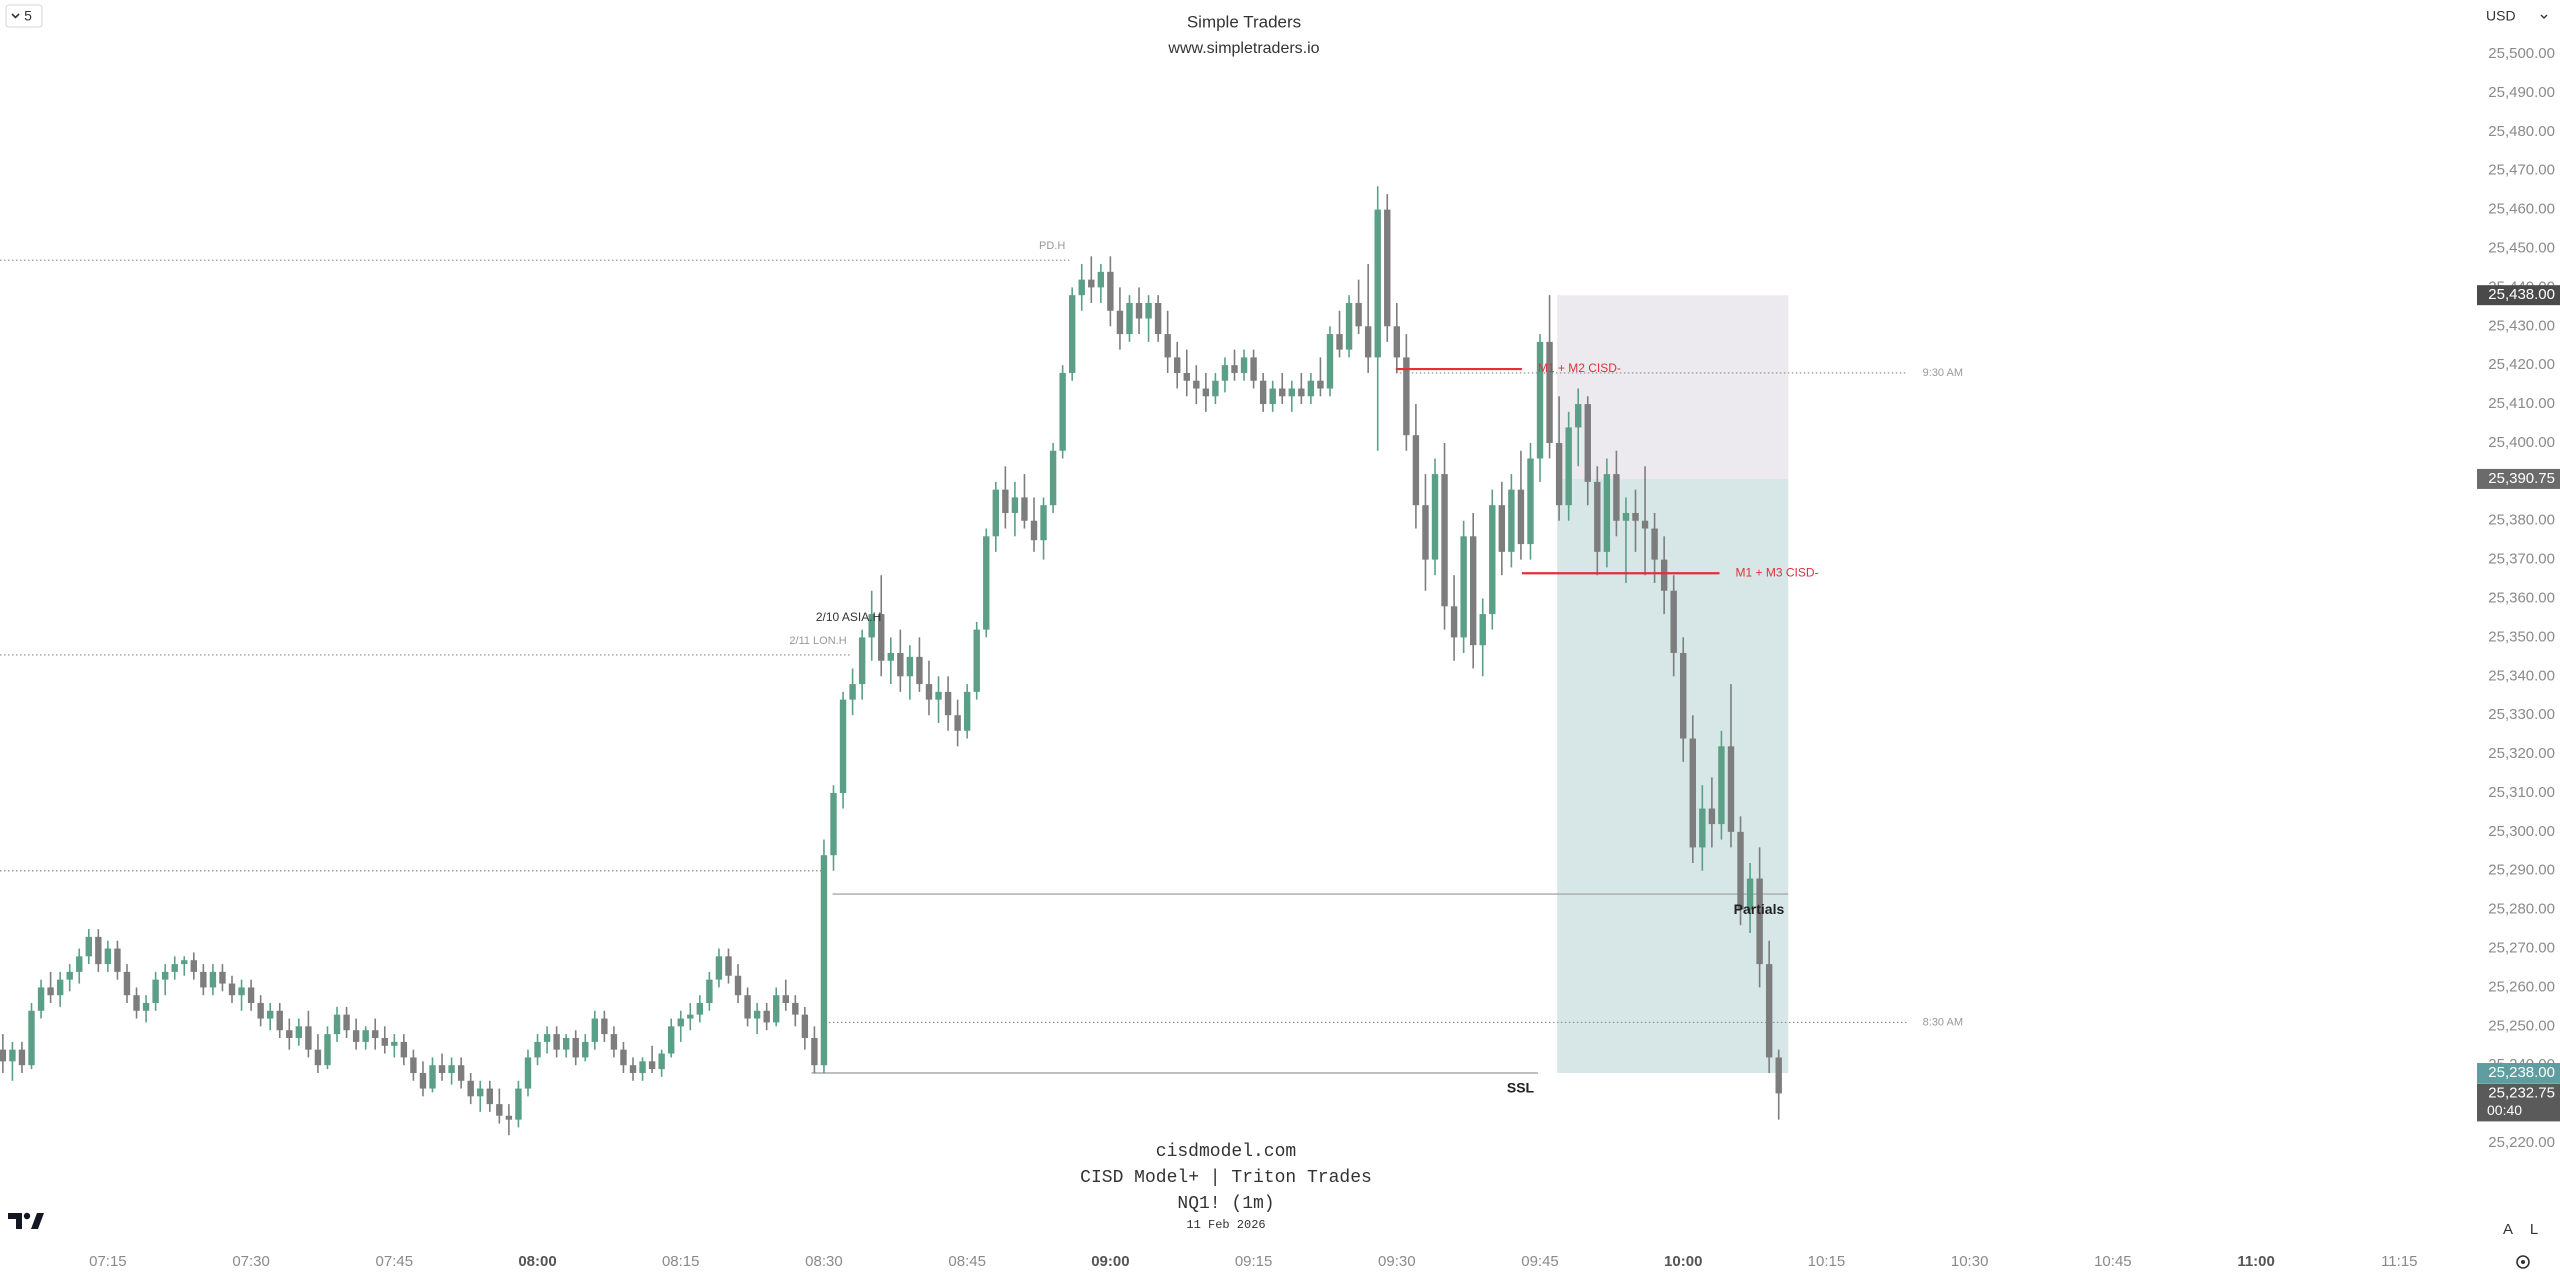 The image size is (2560, 1272). I want to click on annotation: 2/10 ASIA.H, so click(848, 617).